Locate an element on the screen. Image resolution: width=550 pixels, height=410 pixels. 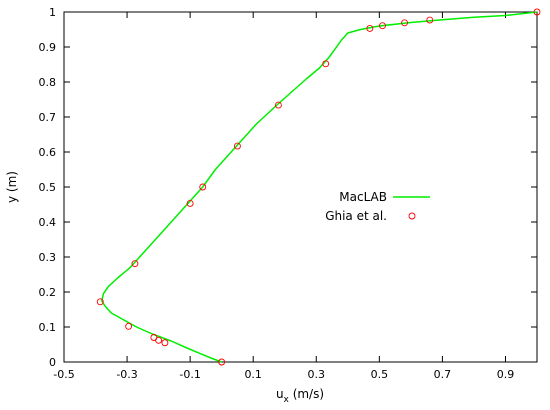
x-tick-label: 0.1 is located at coordinates (253, 374).